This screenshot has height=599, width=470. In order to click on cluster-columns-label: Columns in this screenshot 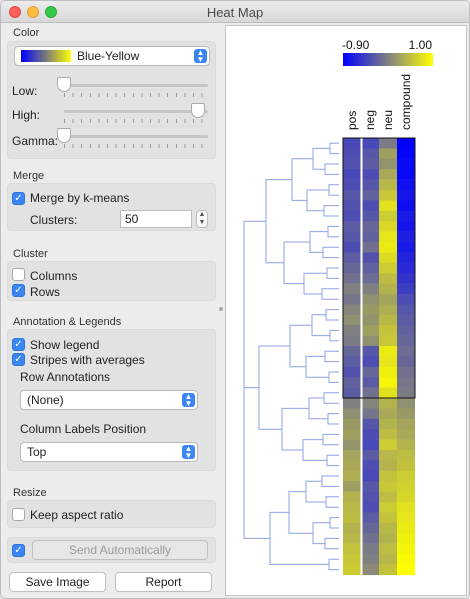, I will do `click(54, 276)`.